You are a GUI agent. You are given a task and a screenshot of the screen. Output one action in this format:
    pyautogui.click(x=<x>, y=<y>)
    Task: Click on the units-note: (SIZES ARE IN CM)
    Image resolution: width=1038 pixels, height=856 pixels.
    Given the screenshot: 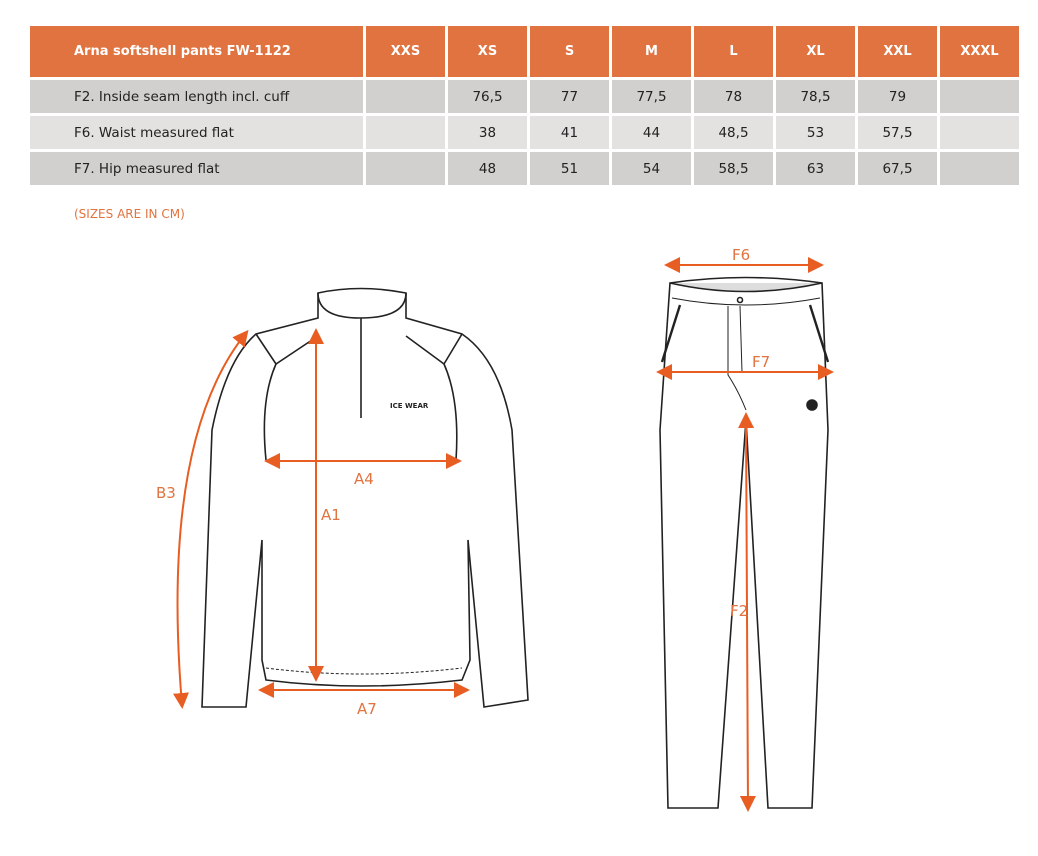 What is the action you would take?
    pyautogui.click(x=129, y=214)
    